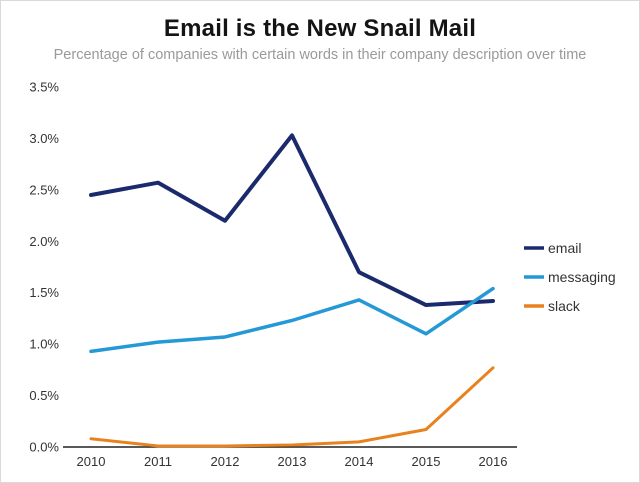  Describe the element at coordinates (44, 395) in the screenshot. I see `y-axis-tick-label: 0.5%` at that location.